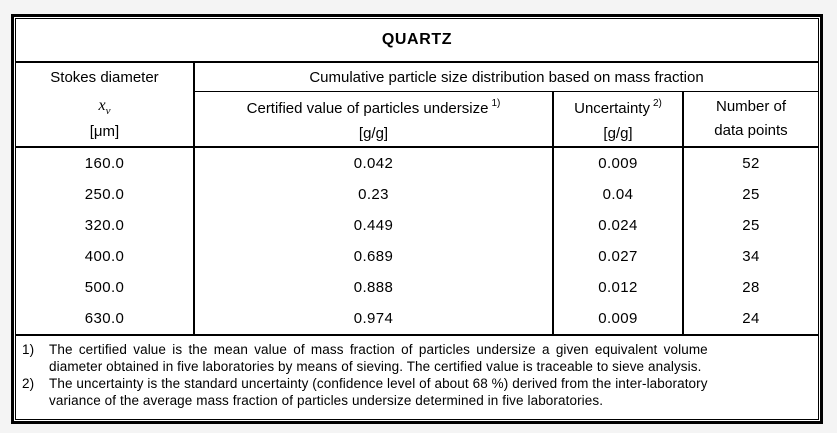  What do you see at coordinates (619, 225) in the screenshot?
I see `cell-uncertainty: 0.024` at bounding box center [619, 225].